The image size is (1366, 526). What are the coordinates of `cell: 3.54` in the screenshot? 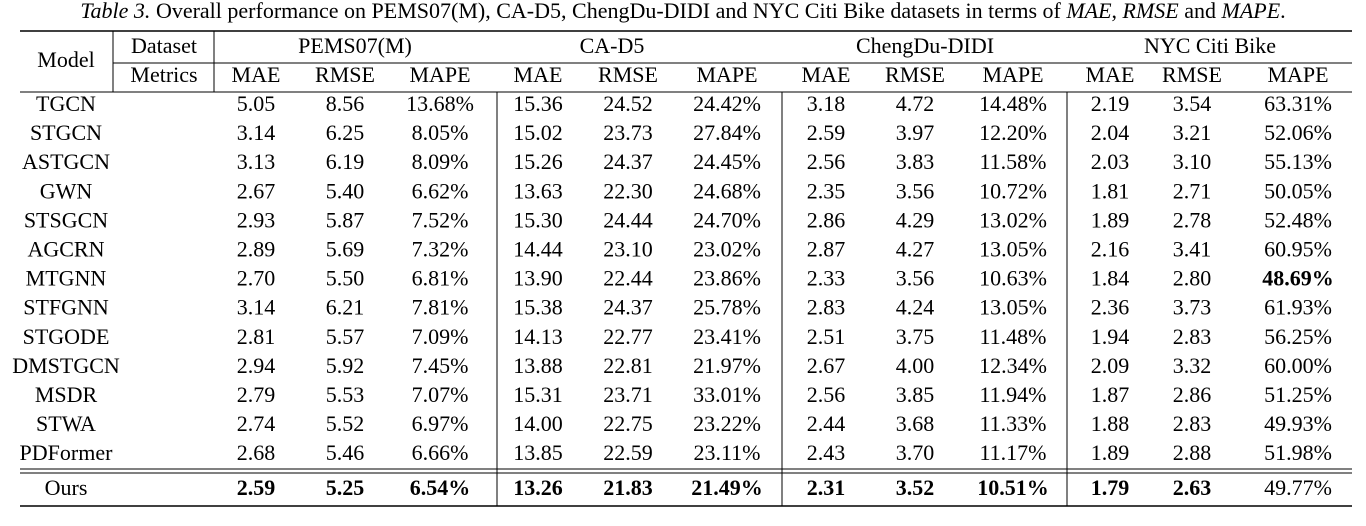 It's located at (1192, 103).